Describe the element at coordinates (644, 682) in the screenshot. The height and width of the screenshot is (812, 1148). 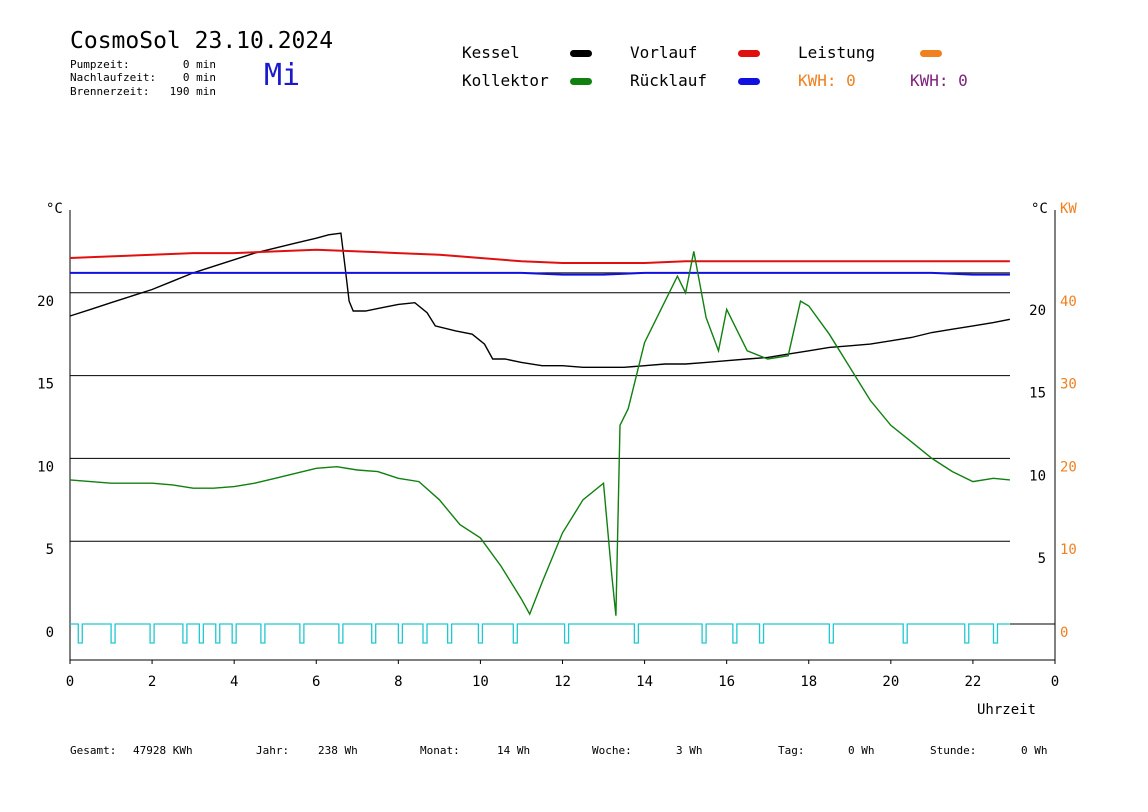
I see `x-tick-label-7: 14` at that location.